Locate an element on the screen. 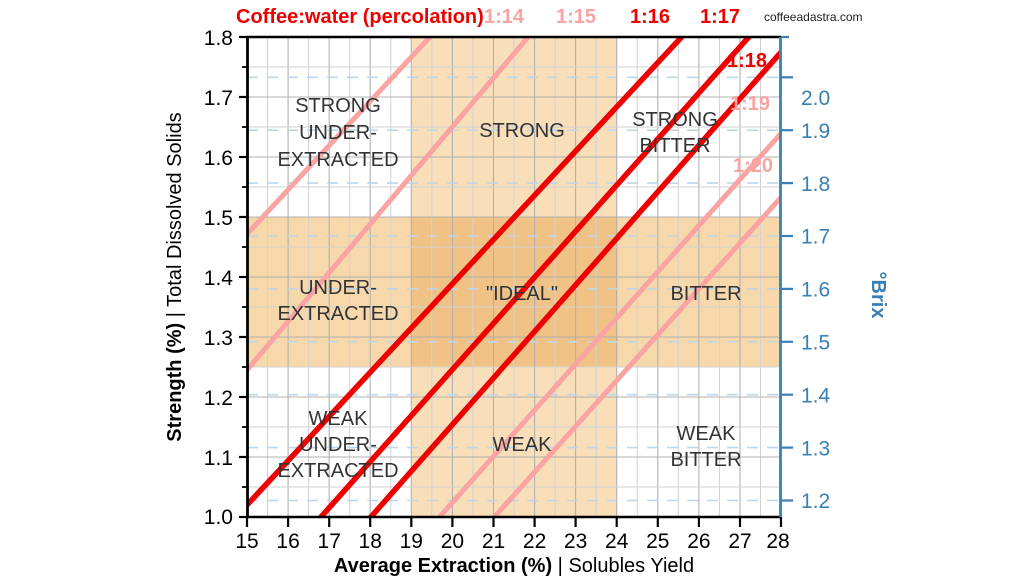 This screenshot has width=1023, height=578. y-axis-title-bold: Strength (%) is located at coordinates (175, 382).